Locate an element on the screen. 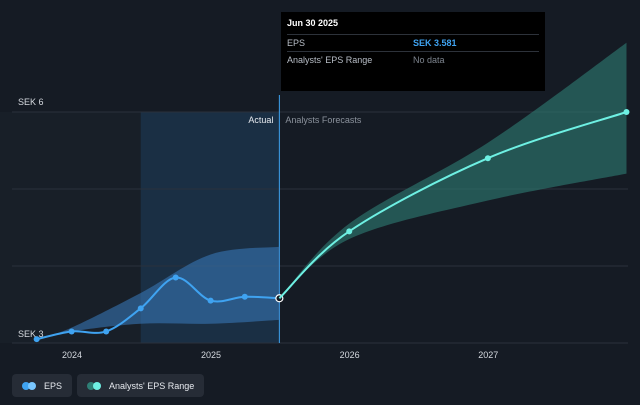 The width and height of the screenshot is (640, 405). tooltip-range-value: No data is located at coordinates (429, 60).